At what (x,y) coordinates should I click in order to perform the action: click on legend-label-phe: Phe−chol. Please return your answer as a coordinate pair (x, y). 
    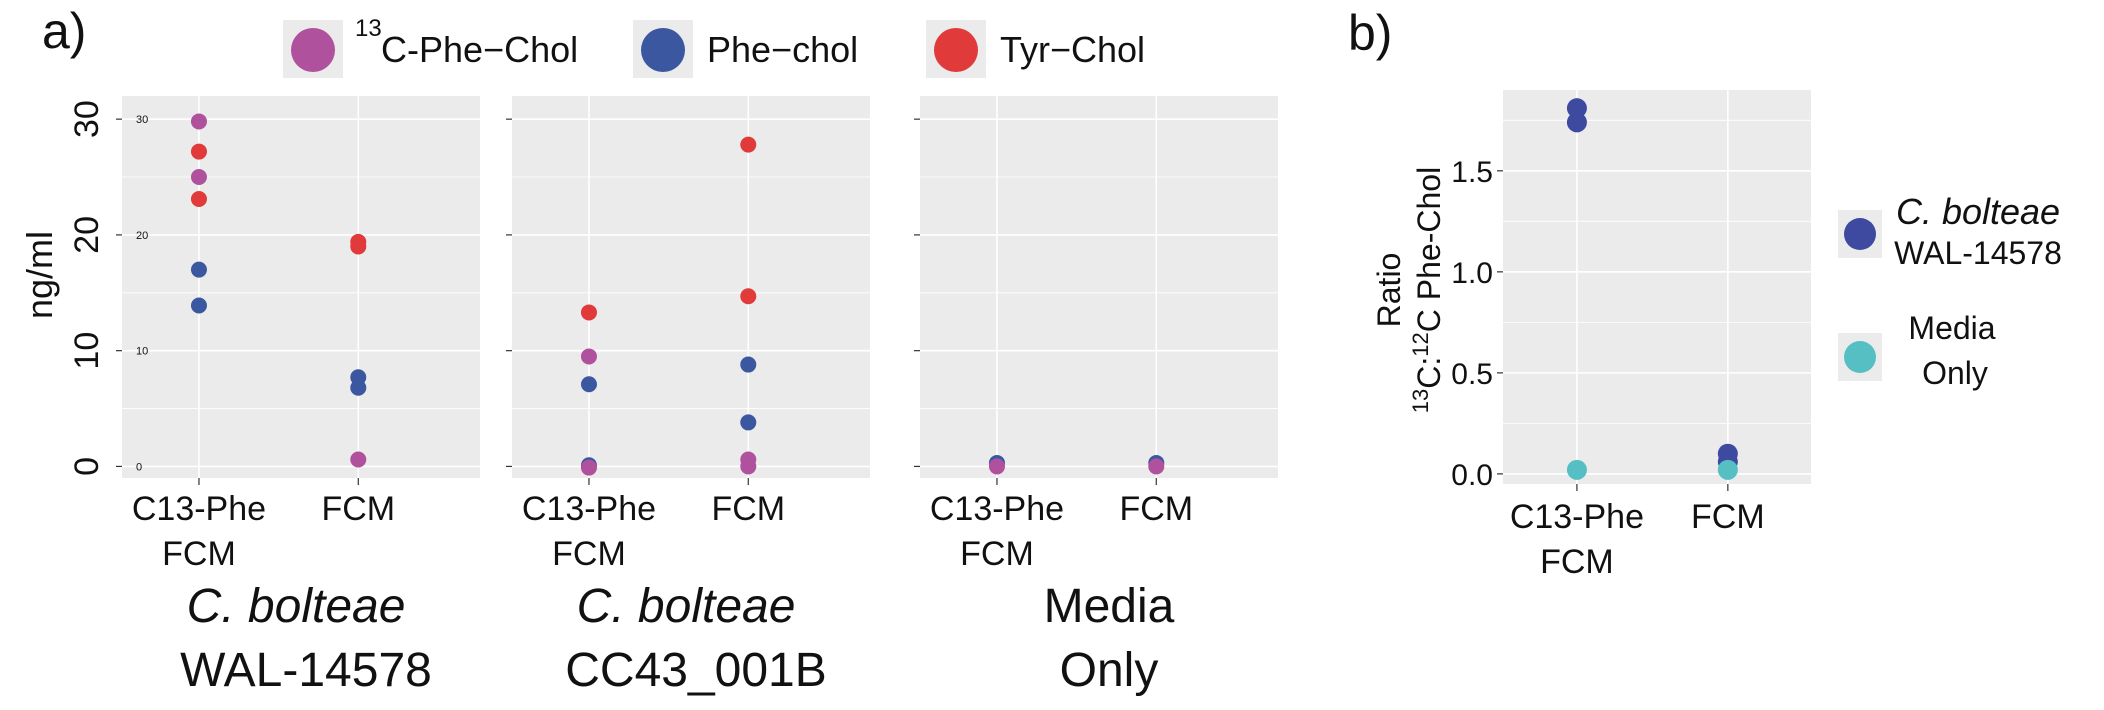
    Looking at the image, I should click on (782, 49).